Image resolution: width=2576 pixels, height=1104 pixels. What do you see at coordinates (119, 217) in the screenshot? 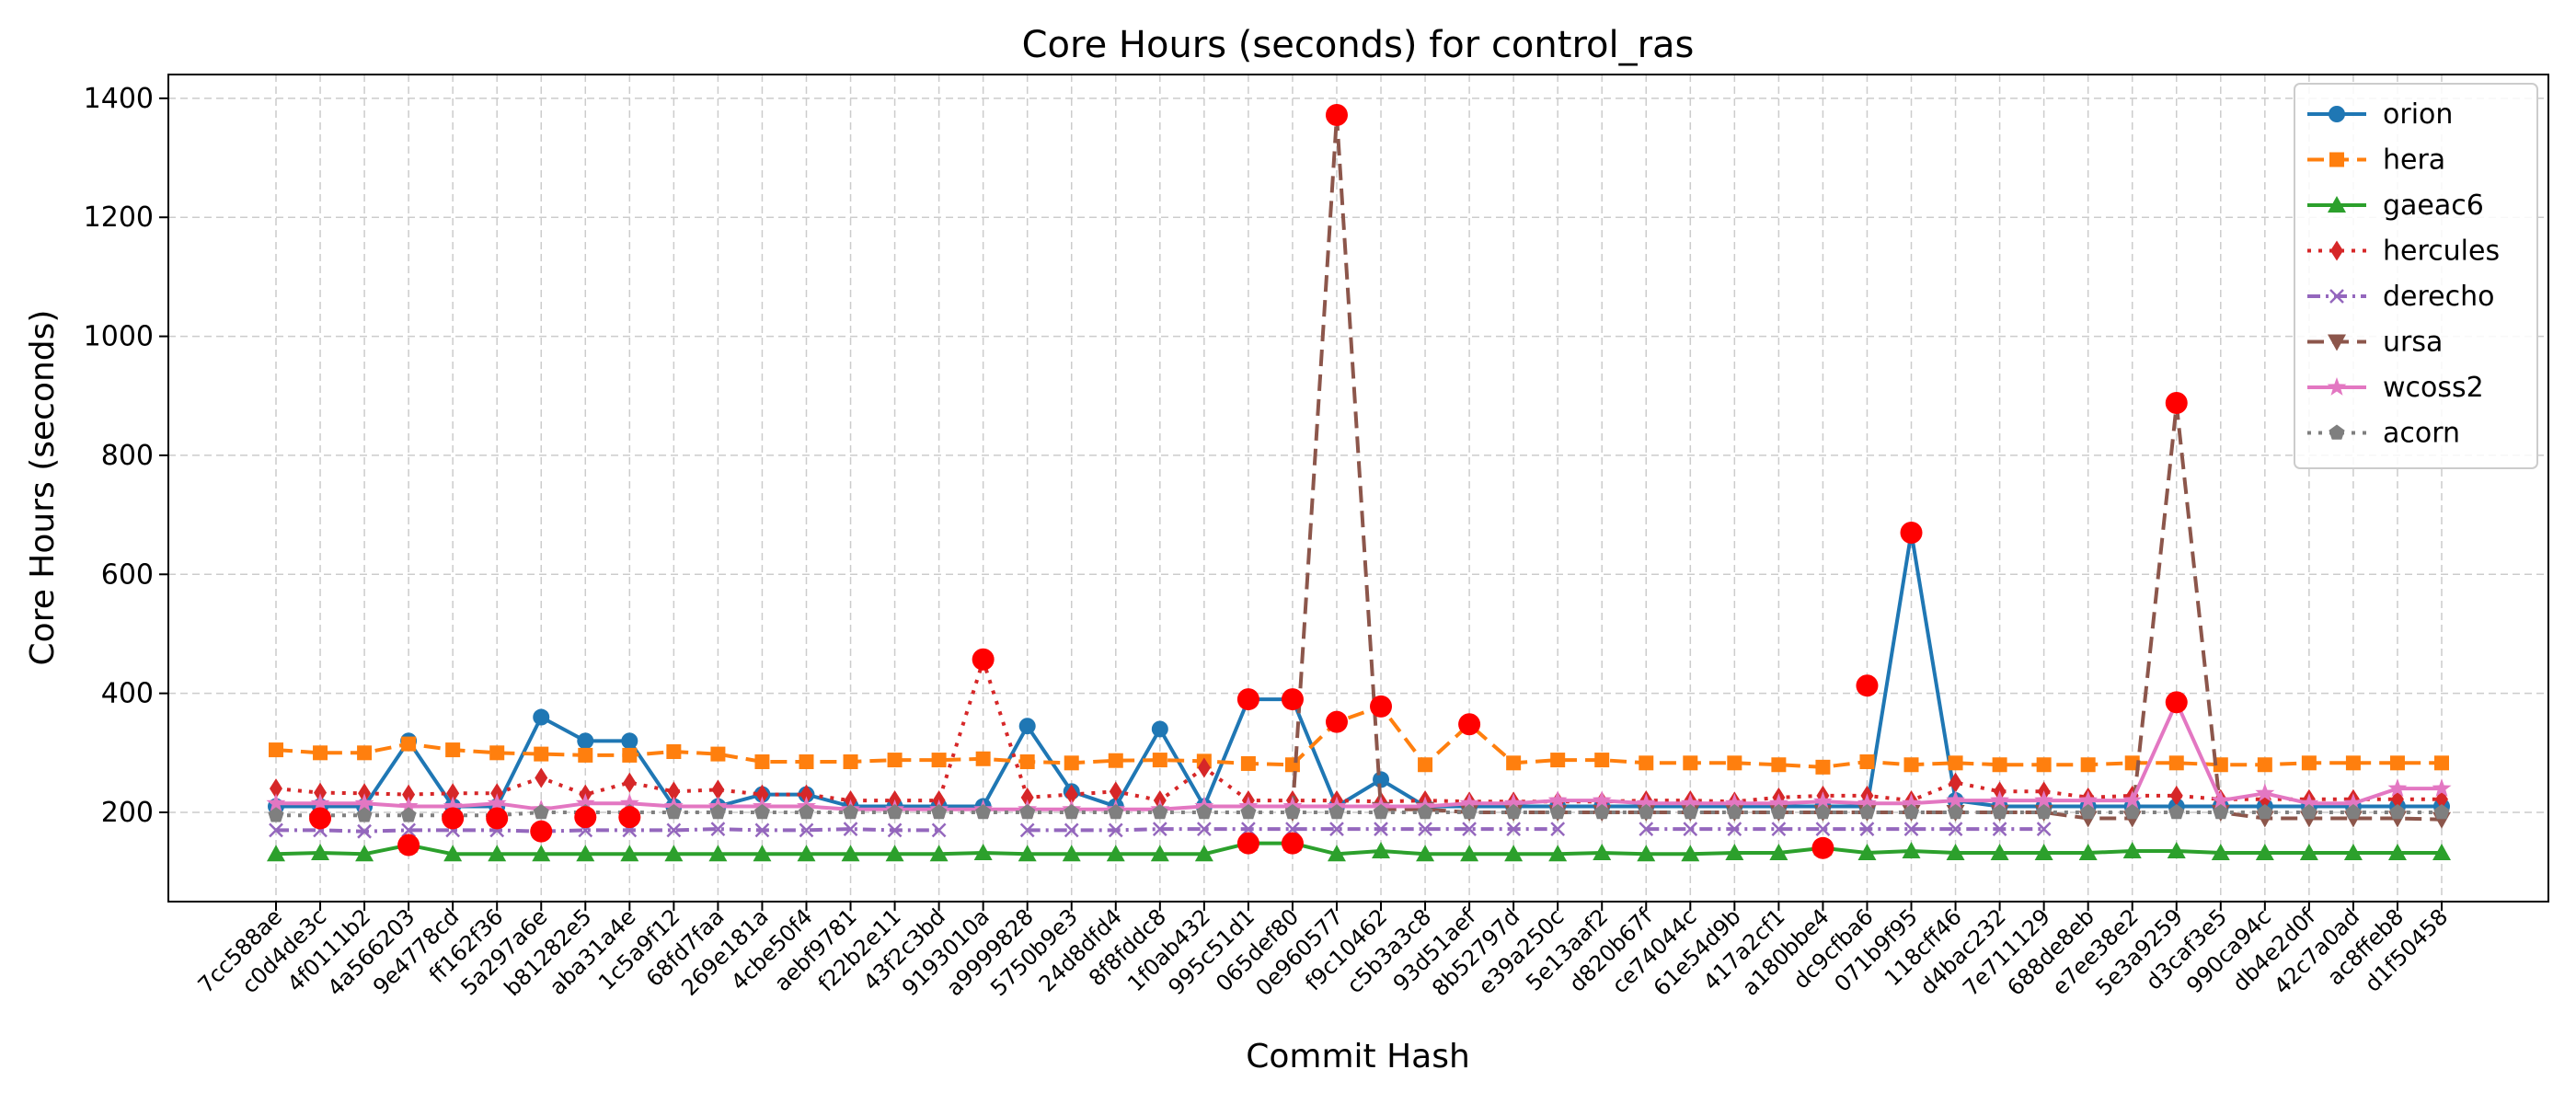
I see `y-tick-label: 1200` at bounding box center [119, 217].